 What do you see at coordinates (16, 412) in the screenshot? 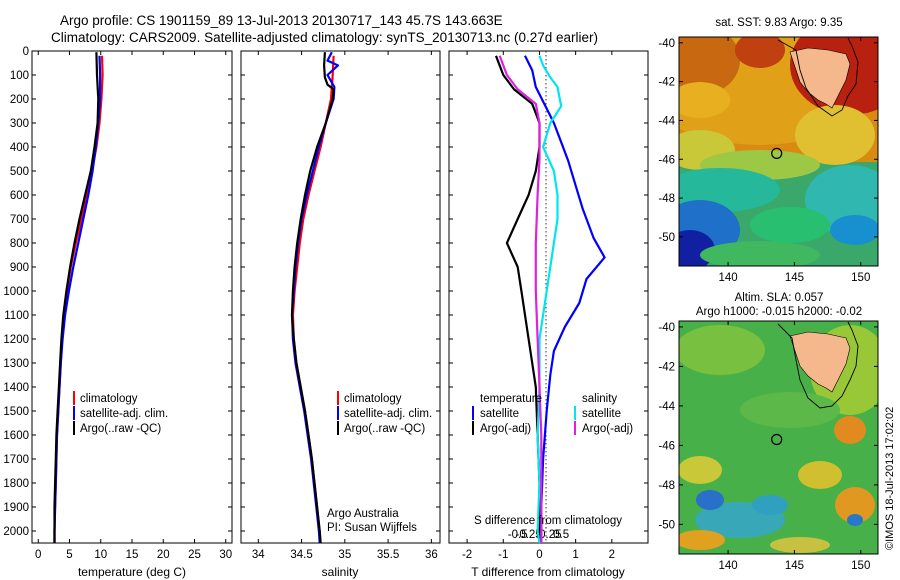
I see `y-tick-label: 1500` at bounding box center [16, 412].